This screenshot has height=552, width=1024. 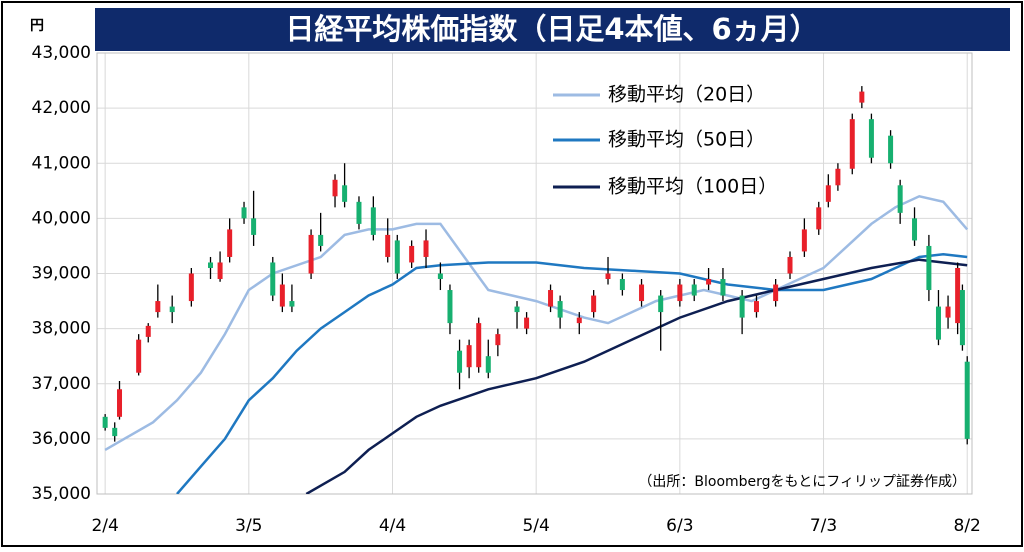 What do you see at coordinates (61, 108) in the screenshot?
I see `y-tick-label: 42,000` at bounding box center [61, 108].